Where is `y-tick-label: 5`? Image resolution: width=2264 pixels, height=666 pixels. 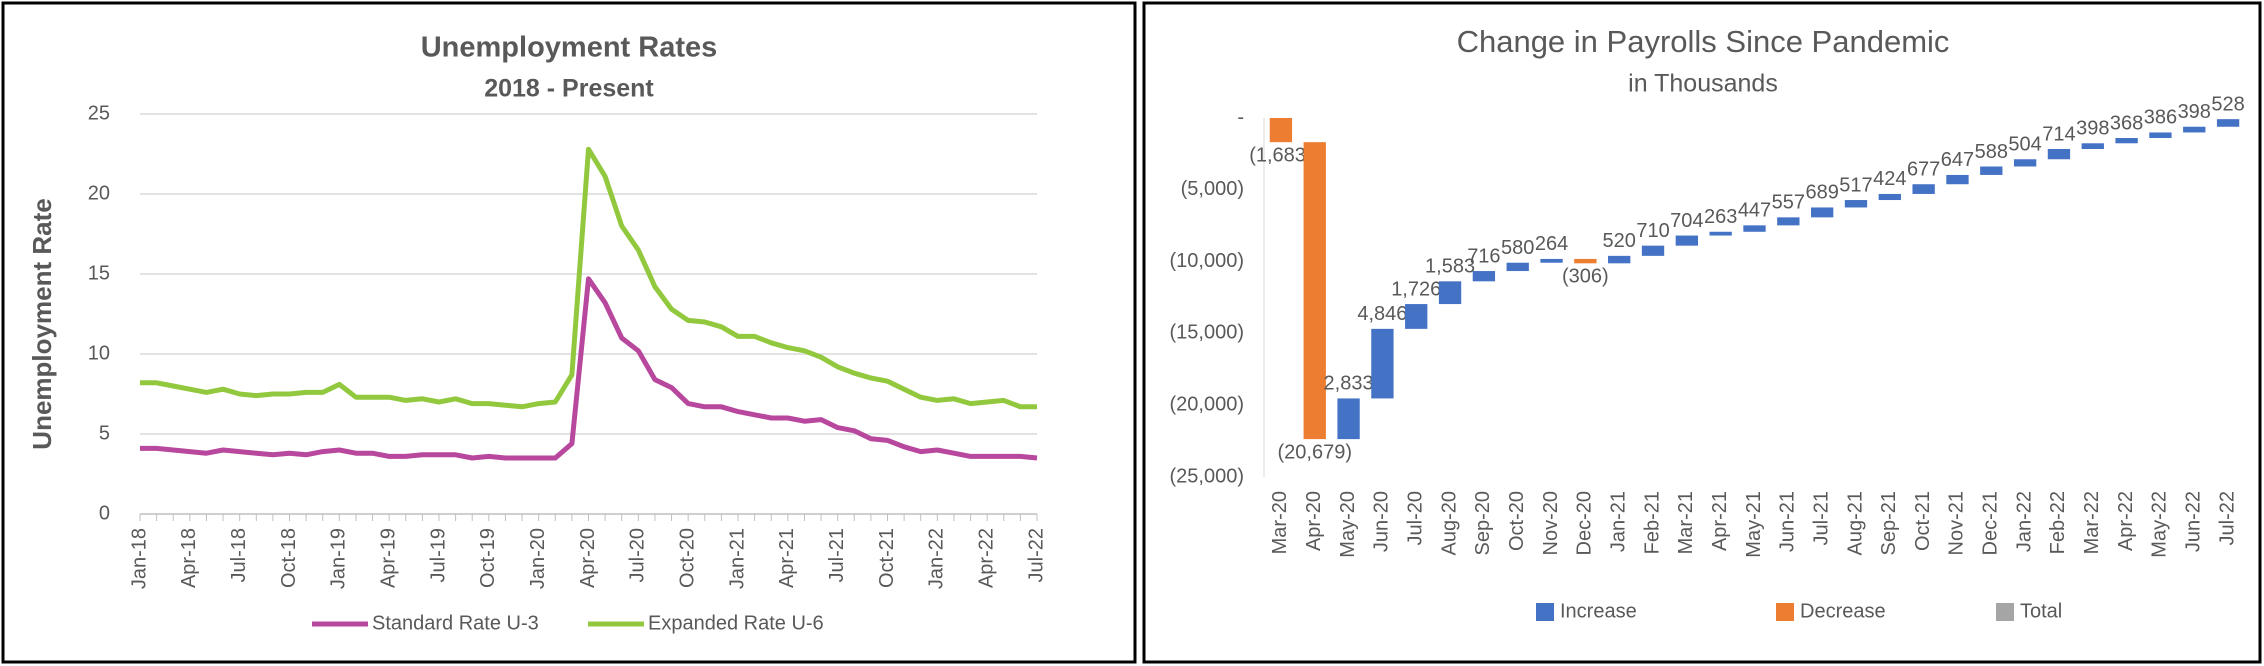 y-tick-label: 5 is located at coordinates (104, 433).